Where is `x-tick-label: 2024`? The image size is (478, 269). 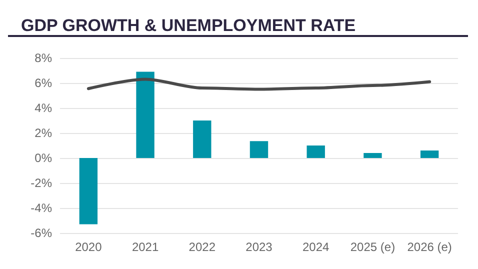 x-tick-label: 2024 is located at coordinates (316, 247).